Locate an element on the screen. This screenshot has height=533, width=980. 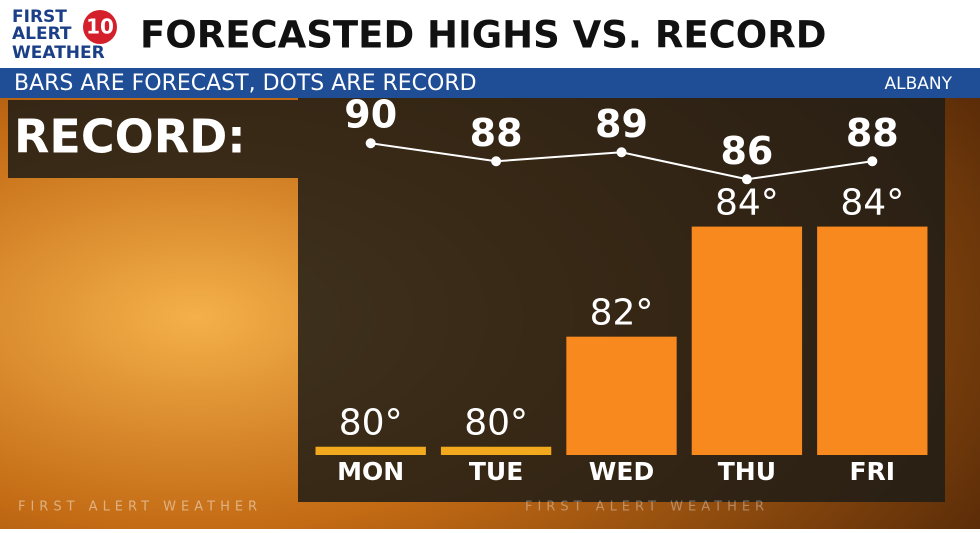
logo-text: FIRST is located at coordinates (39, 17).